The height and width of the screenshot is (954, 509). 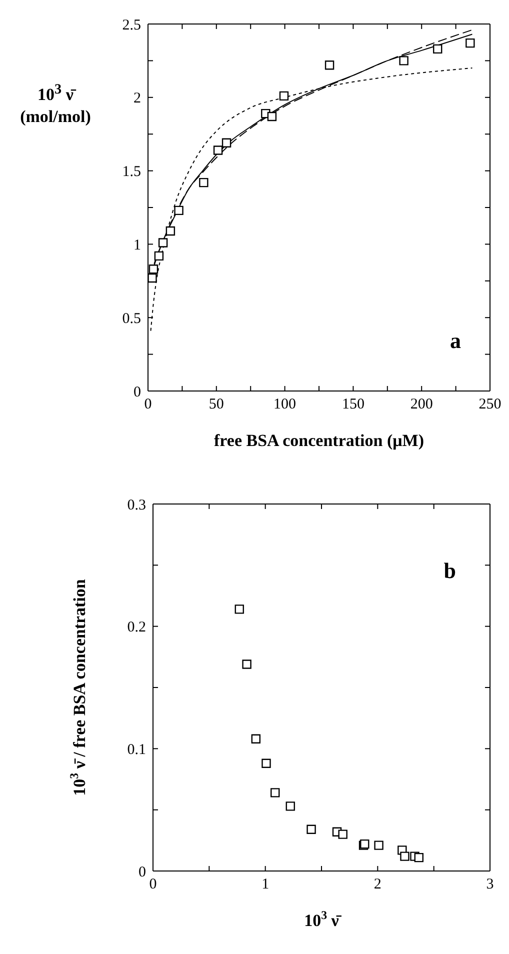 I want to click on y-tick-label: 0.3, so click(x=136, y=505).